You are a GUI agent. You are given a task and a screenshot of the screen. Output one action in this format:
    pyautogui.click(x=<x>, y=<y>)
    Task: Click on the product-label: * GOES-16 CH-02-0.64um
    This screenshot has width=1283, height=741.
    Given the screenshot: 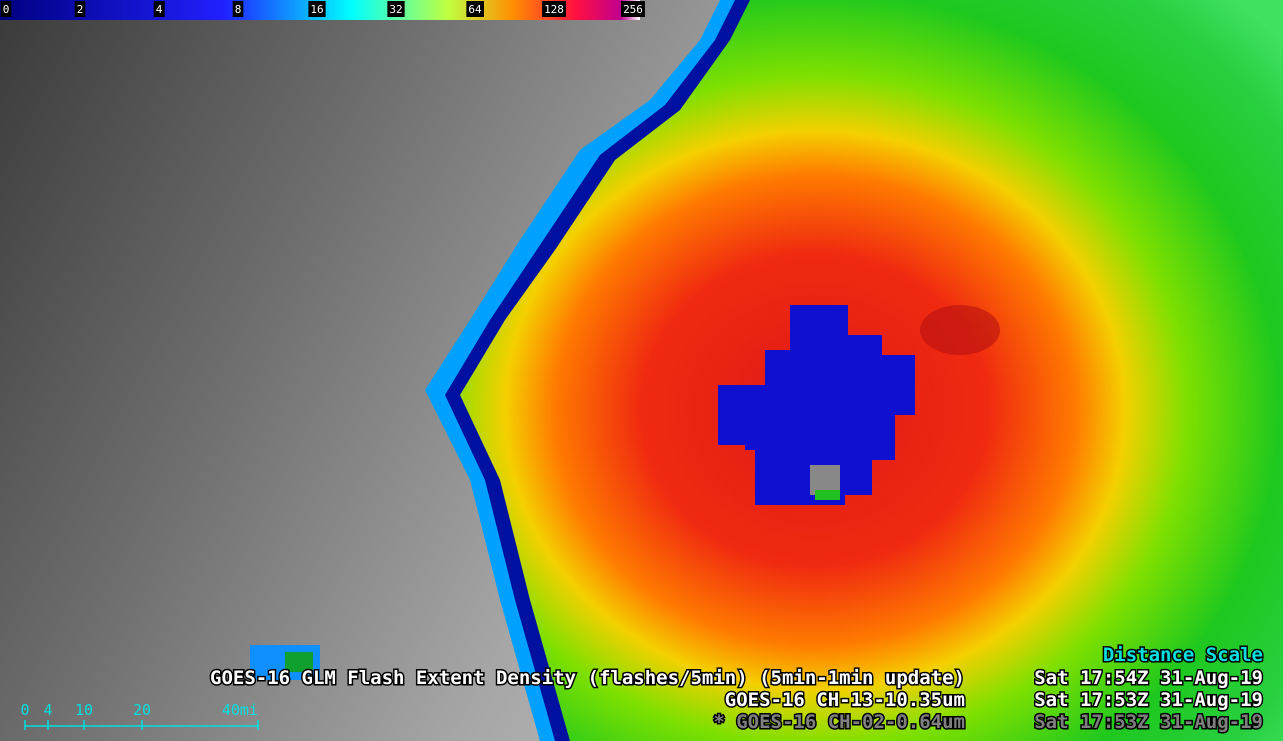 What is the action you would take?
    pyautogui.click(x=839, y=722)
    